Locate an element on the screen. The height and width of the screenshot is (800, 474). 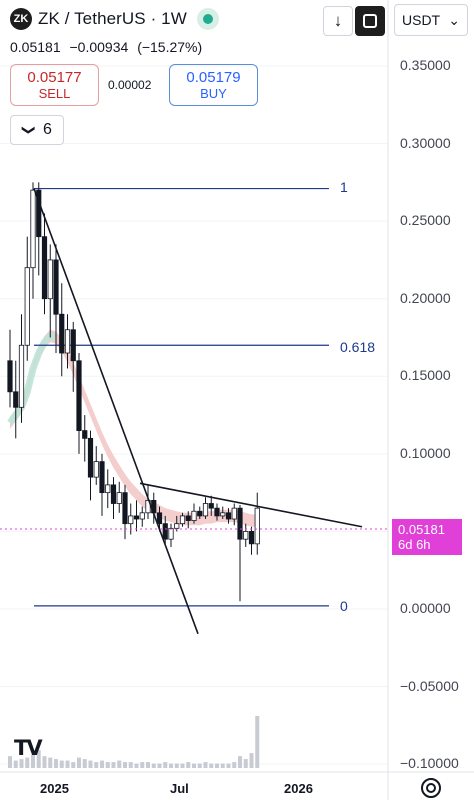
price-axis-tick: 0.10000 is located at coordinates (425, 452).